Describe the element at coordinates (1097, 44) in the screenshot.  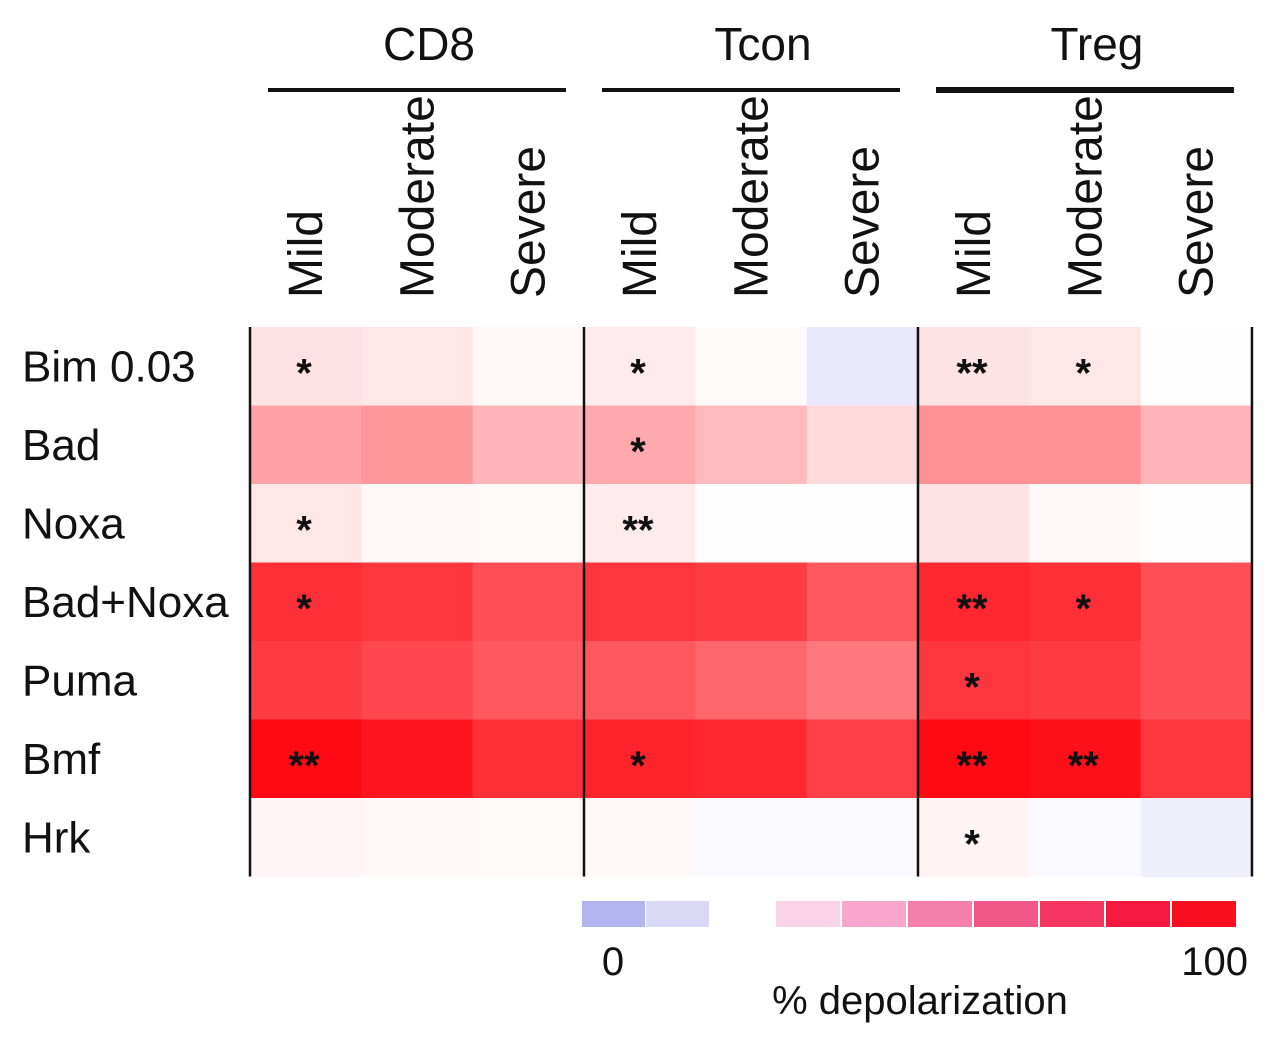
I see `group-header: Treg` at that location.